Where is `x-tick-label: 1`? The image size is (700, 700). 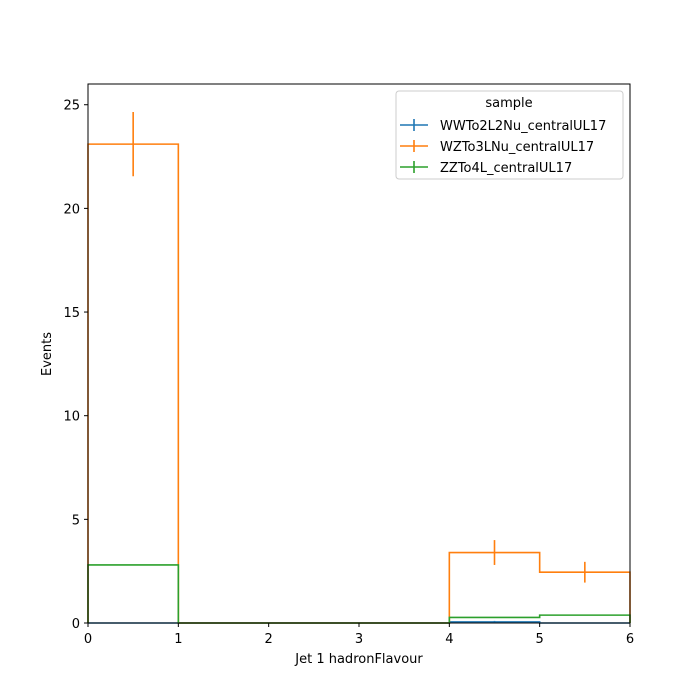 x-tick-label: 1 is located at coordinates (178, 639).